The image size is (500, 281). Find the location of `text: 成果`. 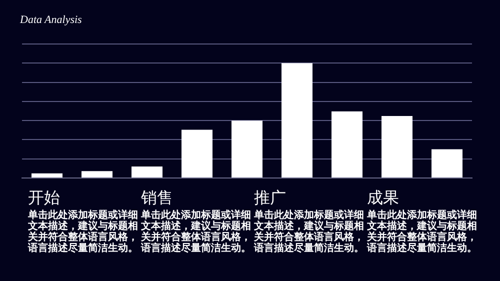

text: 成果 is located at coordinates (383, 198).